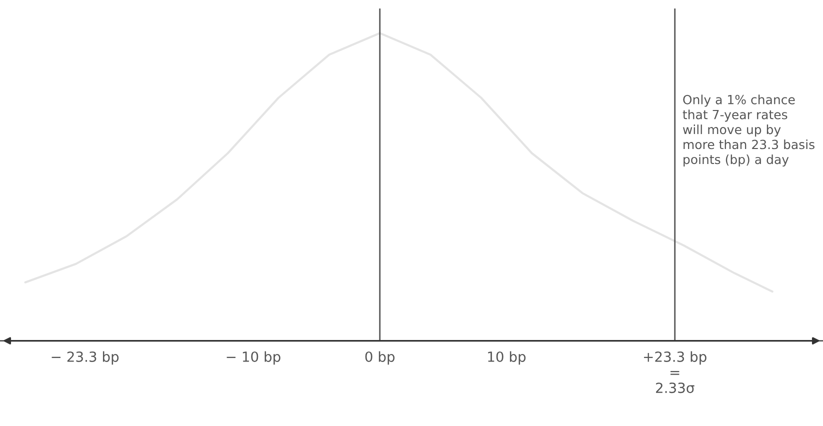  I want to click on x-tick-label: 10 bp, so click(507, 358).